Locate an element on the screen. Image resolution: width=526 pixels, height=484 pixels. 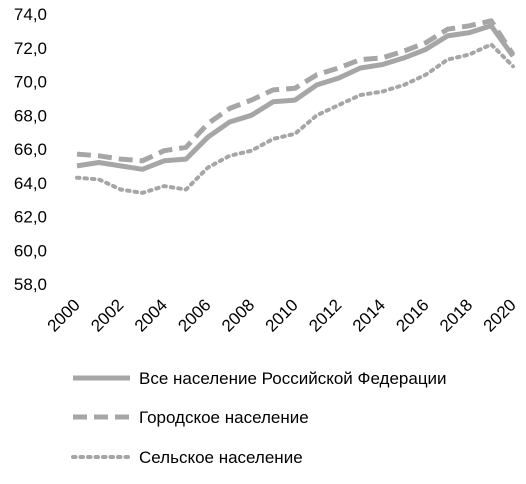
x-tick-label: 2010 is located at coordinates (282, 315).